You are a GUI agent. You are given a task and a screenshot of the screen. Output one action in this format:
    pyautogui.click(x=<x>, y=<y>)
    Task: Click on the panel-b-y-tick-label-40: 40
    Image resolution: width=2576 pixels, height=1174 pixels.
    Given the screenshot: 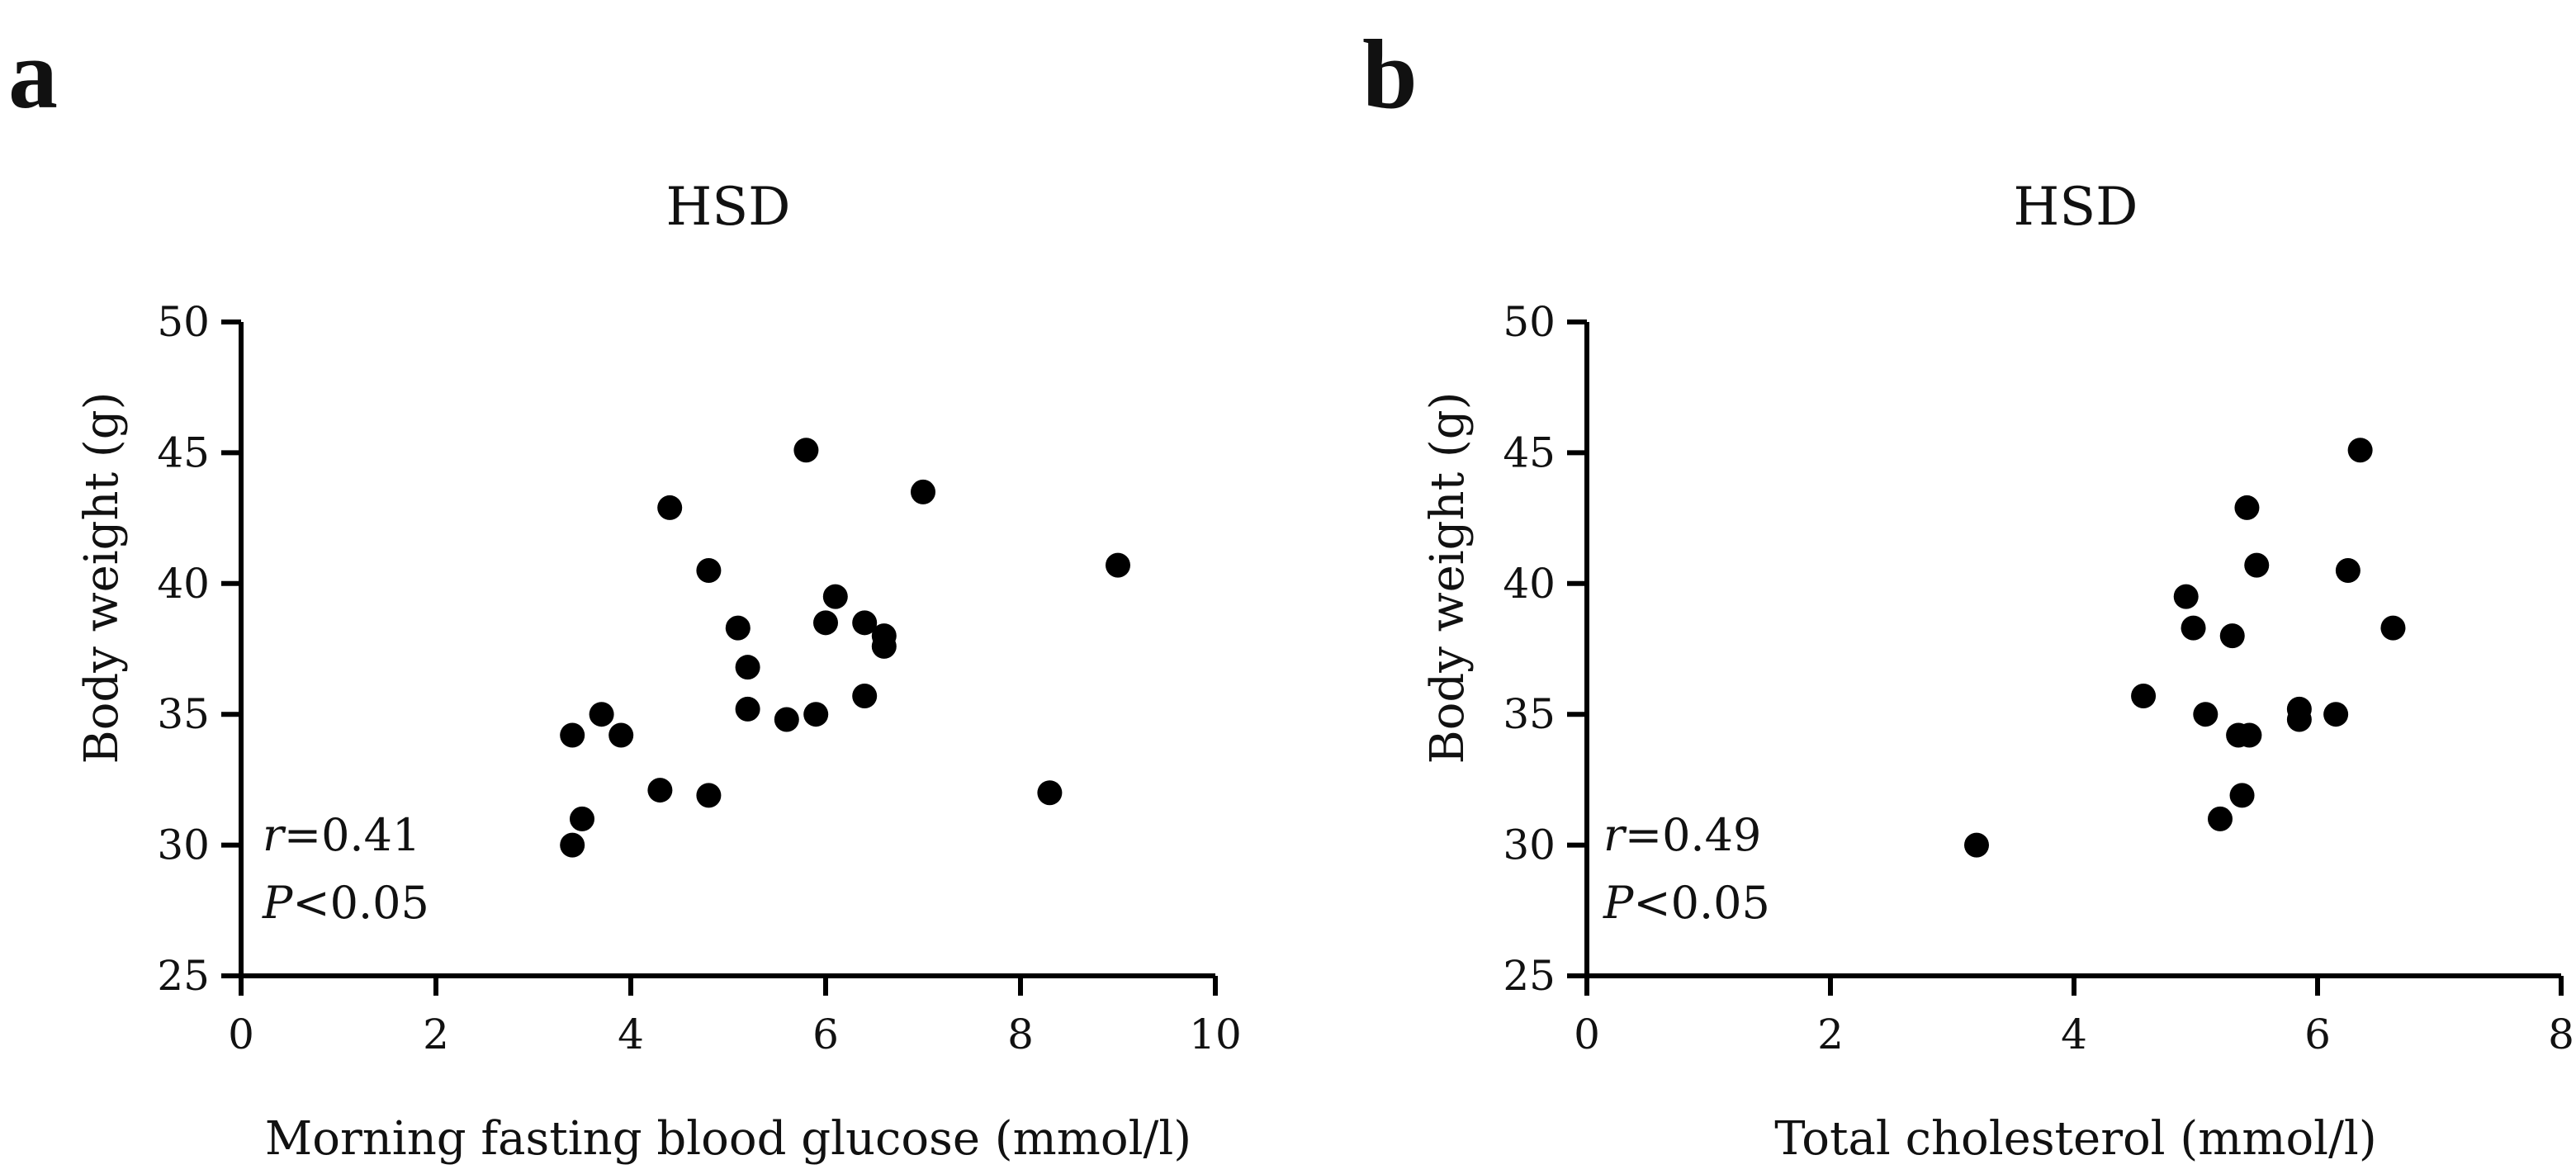 What is the action you would take?
    pyautogui.click(x=1529, y=584)
    